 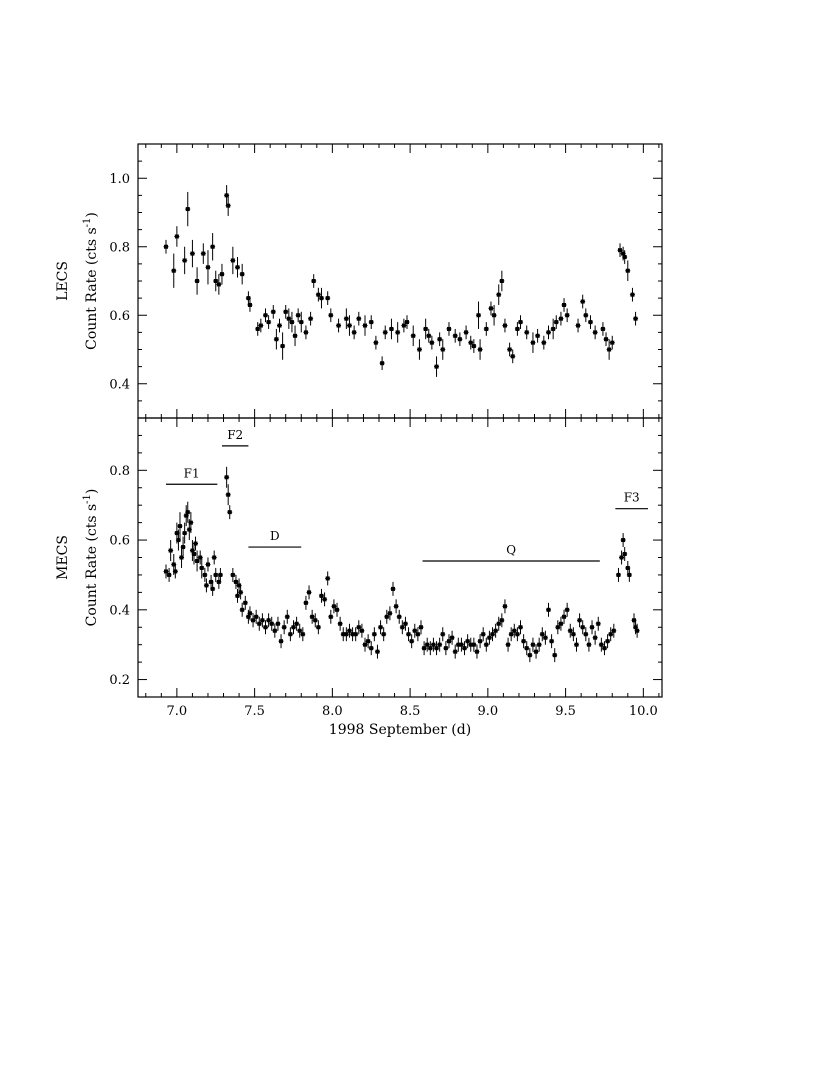 I want to click on mecs-x-tick-label: 8.0, so click(x=332, y=711).